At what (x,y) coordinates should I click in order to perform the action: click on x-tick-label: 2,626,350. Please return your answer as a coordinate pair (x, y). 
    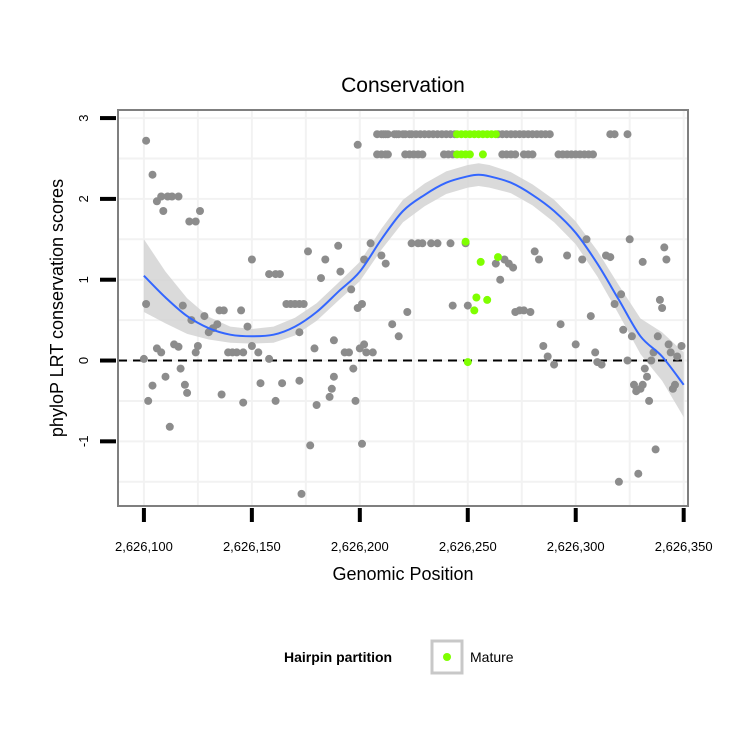
    Looking at the image, I should click on (684, 546).